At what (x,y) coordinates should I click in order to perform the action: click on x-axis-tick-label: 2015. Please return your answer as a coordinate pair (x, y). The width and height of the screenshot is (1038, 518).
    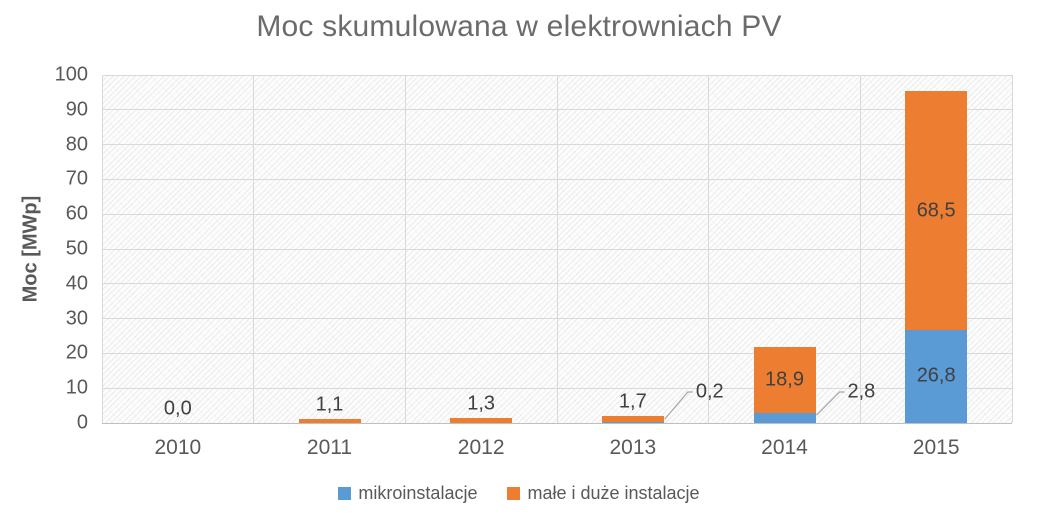
    Looking at the image, I should click on (936, 447).